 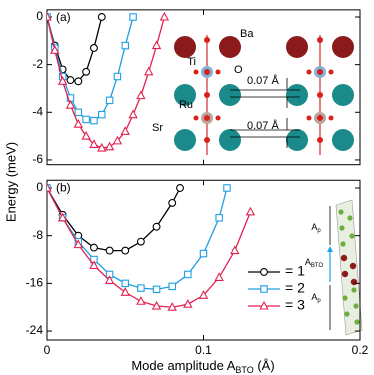 I want to click on annotation-sub: BTO, so click(x=317, y=266).